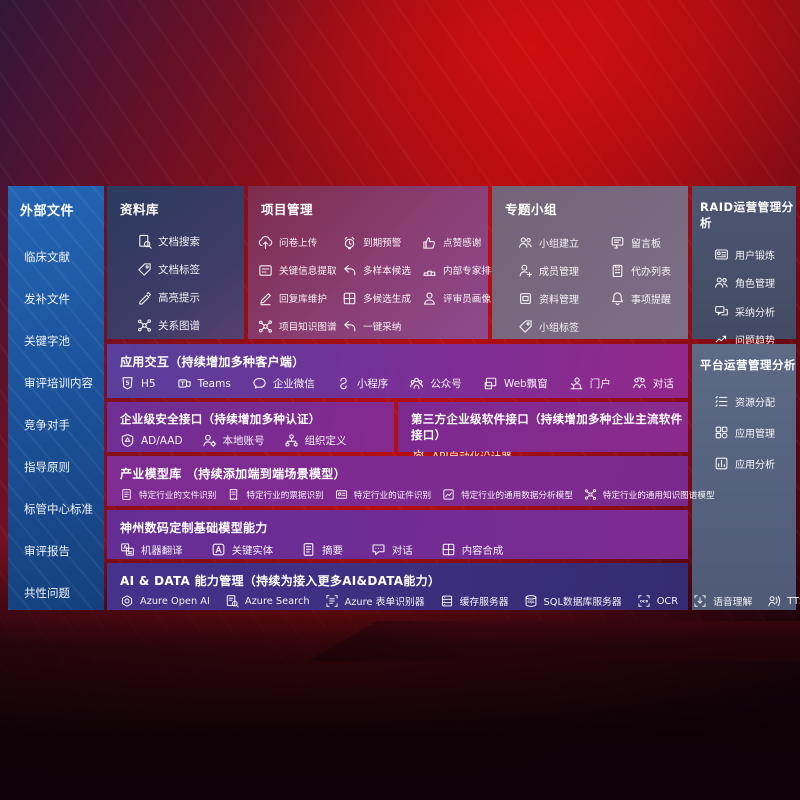 The width and height of the screenshot is (800, 800). I want to click on feature-label: 应用分析, so click(755, 465).